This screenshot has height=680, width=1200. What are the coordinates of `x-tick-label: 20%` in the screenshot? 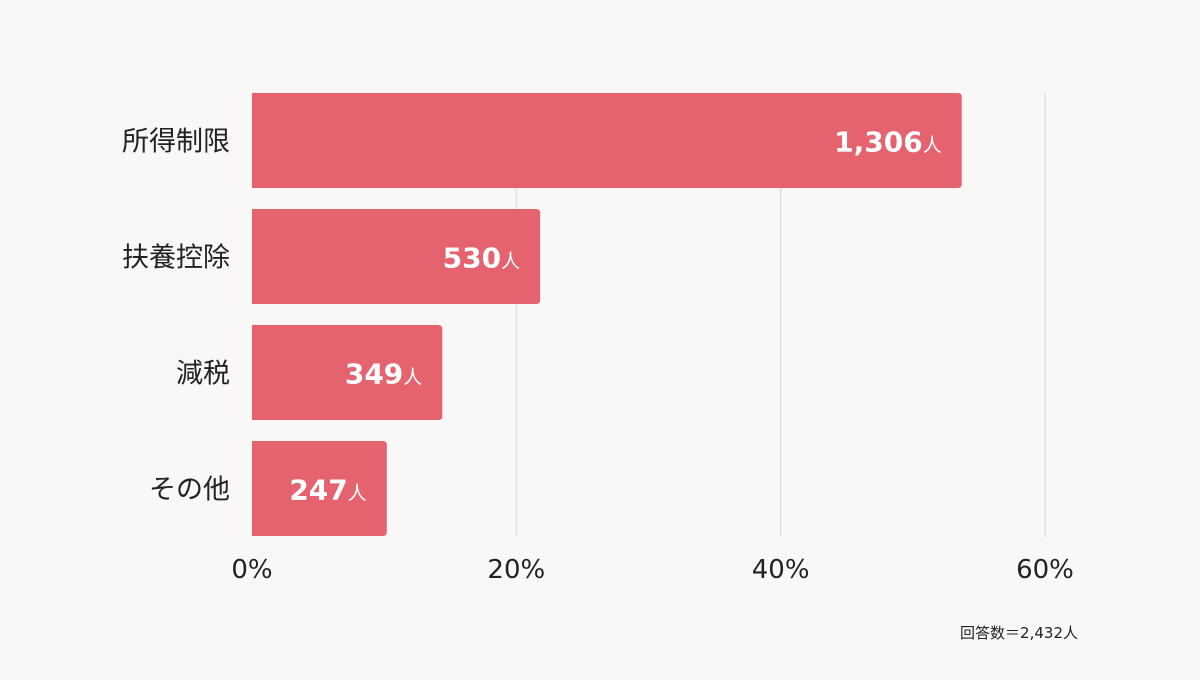 It's located at (516, 570).